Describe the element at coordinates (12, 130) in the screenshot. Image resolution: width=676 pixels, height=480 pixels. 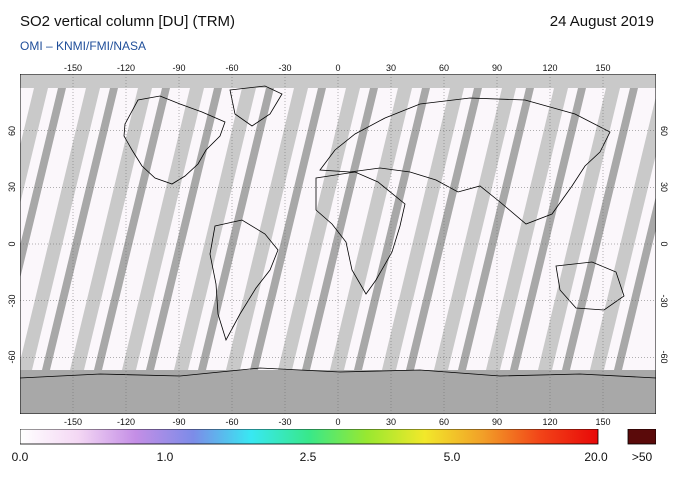
I see `lat-tick-left: 60` at that location.